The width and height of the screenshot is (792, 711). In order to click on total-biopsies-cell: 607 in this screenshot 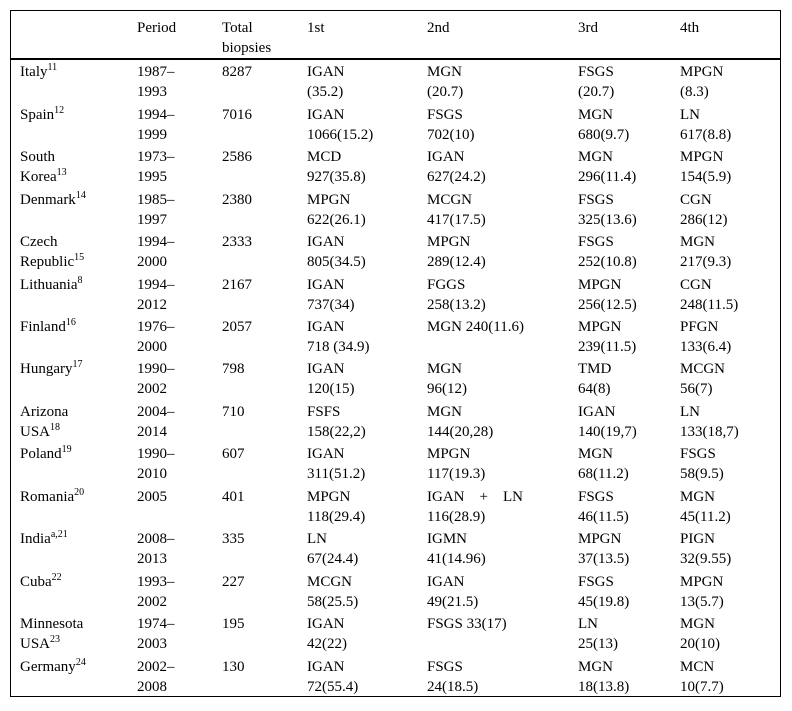, I will do `click(264, 464)`.